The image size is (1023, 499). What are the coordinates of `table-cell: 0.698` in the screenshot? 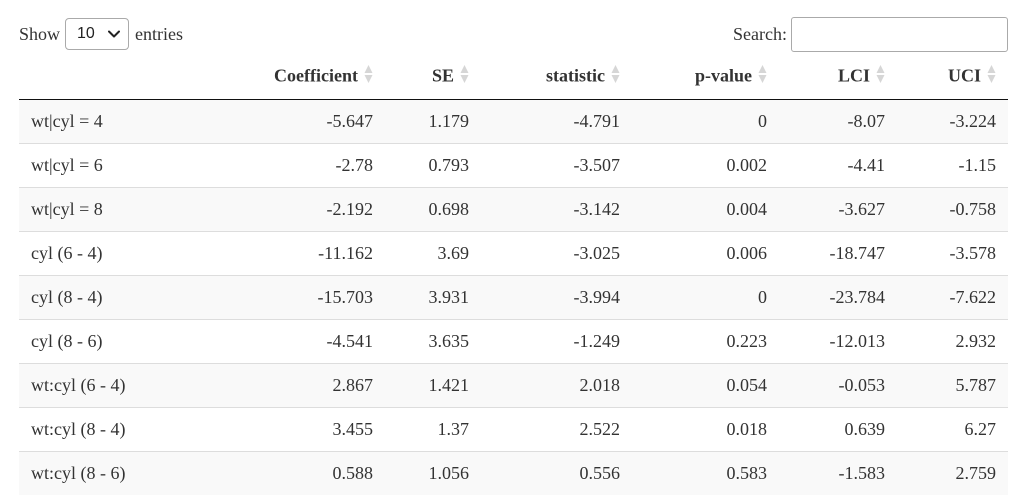 It's located at (433, 208).